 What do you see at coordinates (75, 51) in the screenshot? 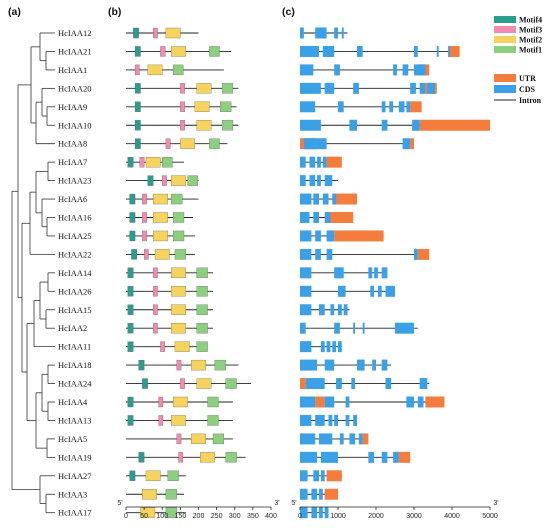
I see `gene-label: HcIAA21` at bounding box center [75, 51].